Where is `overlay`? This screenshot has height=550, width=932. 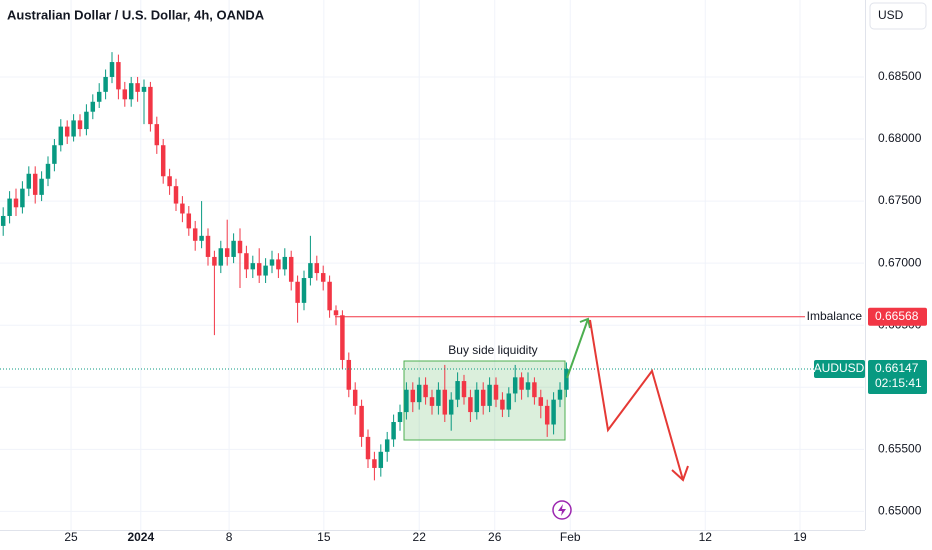 overlay is located at coordinates (432, 343).